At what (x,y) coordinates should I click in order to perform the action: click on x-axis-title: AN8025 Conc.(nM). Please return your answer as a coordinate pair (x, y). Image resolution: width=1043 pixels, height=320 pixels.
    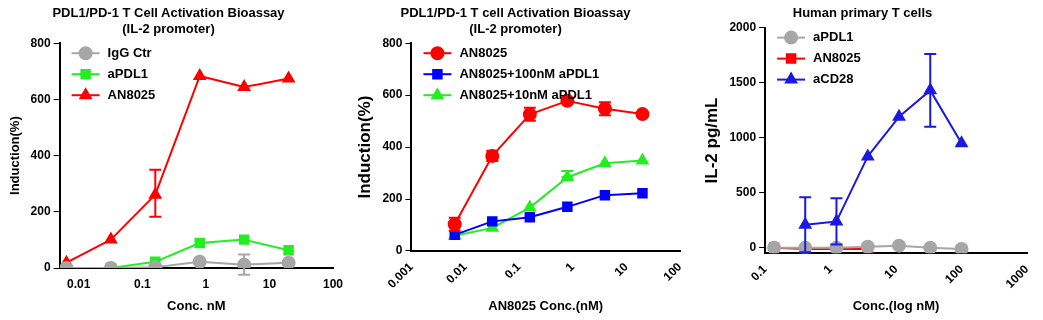
    Looking at the image, I should click on (546, 305).